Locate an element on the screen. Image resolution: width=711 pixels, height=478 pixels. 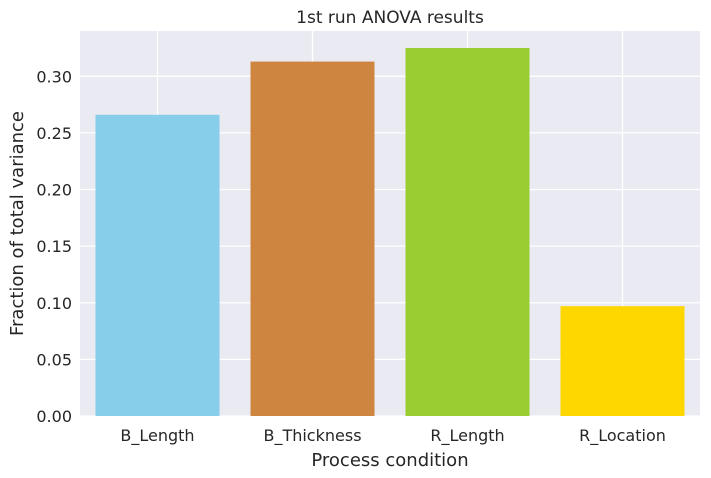
y-tick-label: 0.00 is located at coordinates (54, 416).